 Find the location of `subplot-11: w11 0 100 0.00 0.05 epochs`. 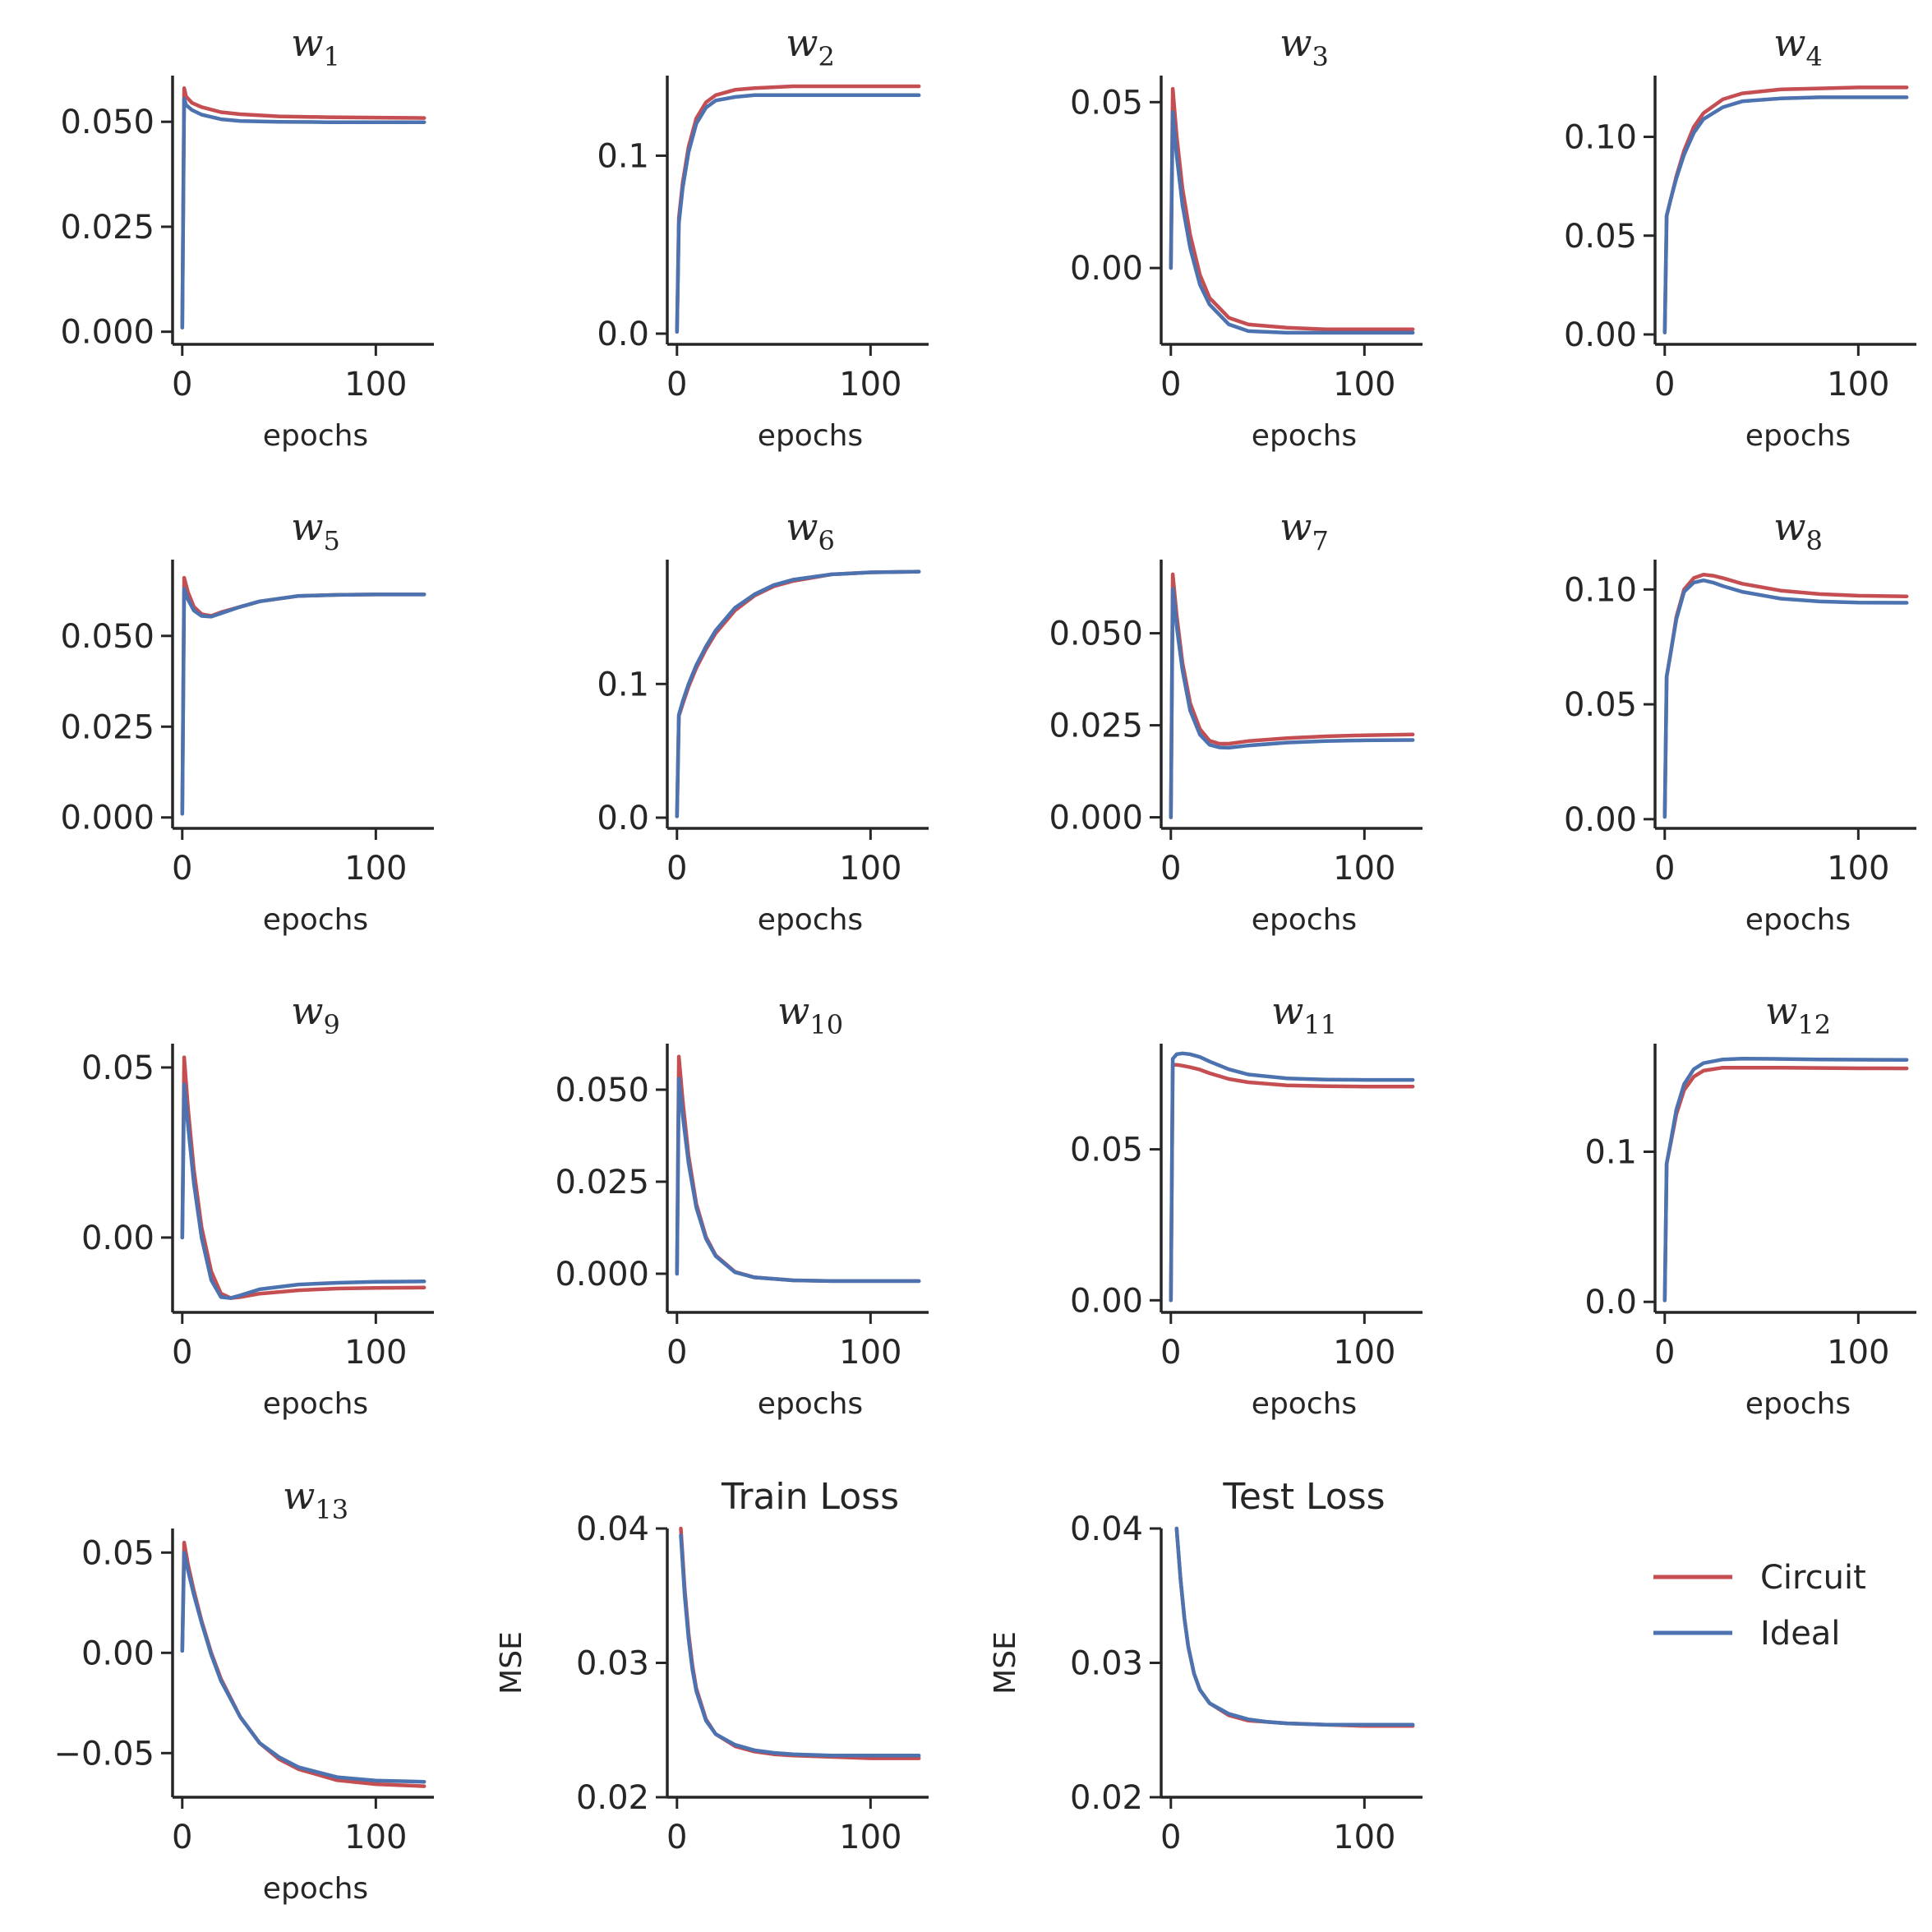

subplot-11: w11 0 100 0.00 0.05 epochs is located at coordinates (1246, 1205).